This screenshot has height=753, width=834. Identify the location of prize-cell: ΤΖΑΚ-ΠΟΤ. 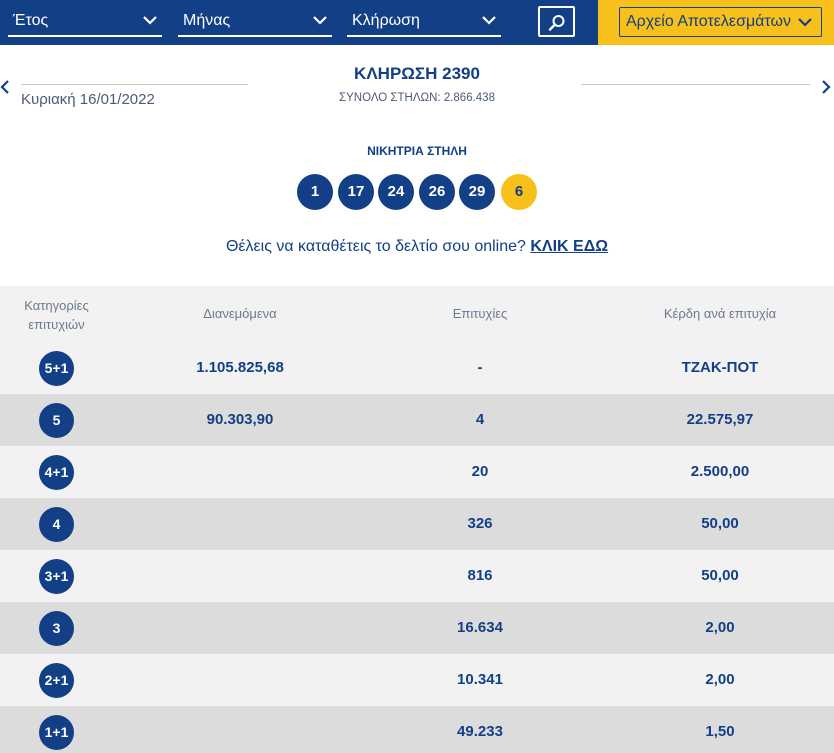
(720, 367).